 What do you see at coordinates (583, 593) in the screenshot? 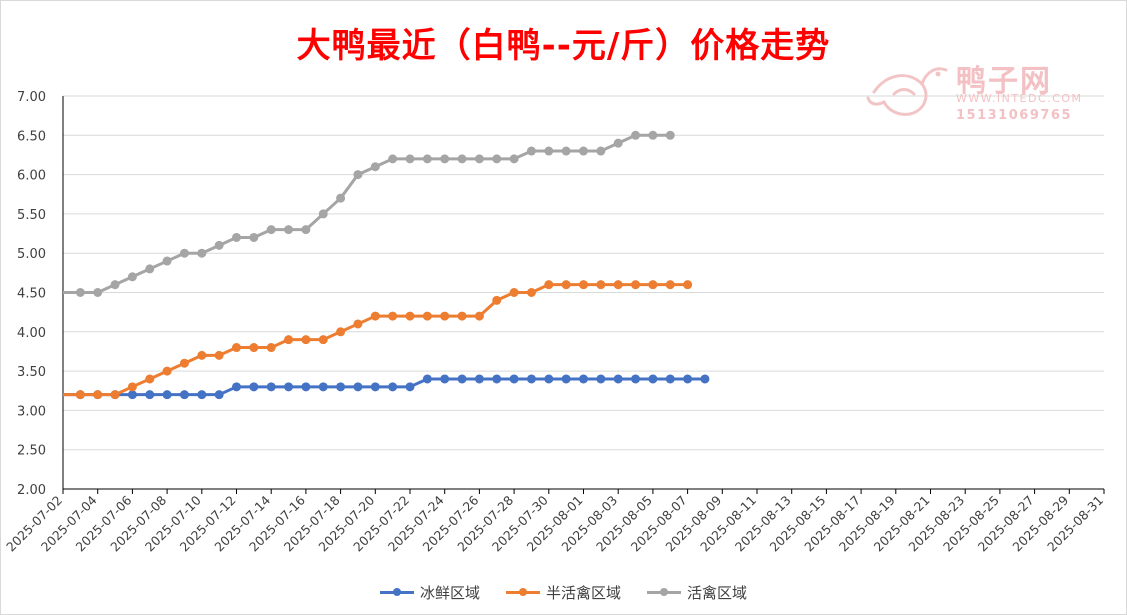
I see `legend-label: 半活禽区域` at bounding box center [583, 593].